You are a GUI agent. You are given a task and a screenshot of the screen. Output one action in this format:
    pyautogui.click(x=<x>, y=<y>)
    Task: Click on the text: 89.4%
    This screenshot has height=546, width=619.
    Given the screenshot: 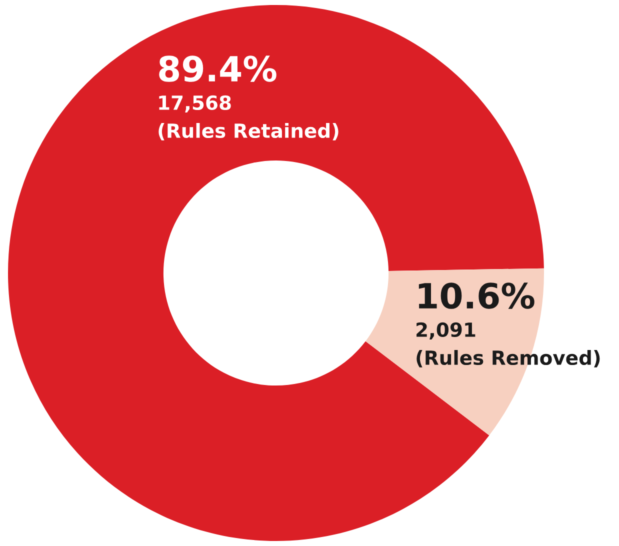 What is the action you would take?
    pyautogui.click(x=217, y=69)
    